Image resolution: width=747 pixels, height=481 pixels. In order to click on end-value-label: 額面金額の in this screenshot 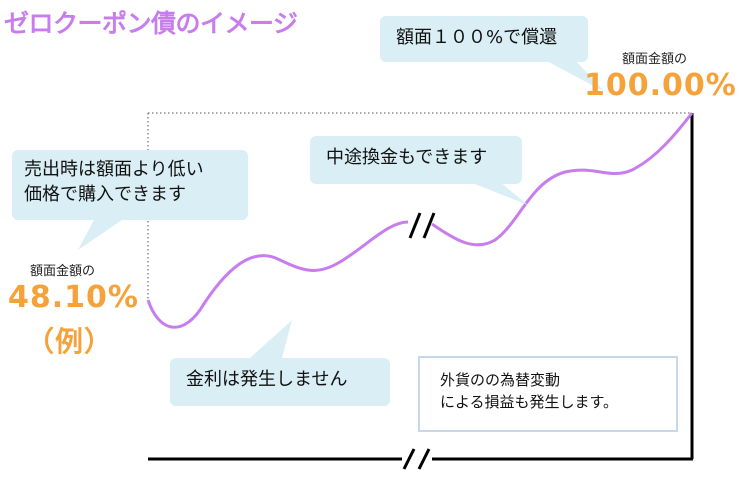, I will do `click(655, 59)`.